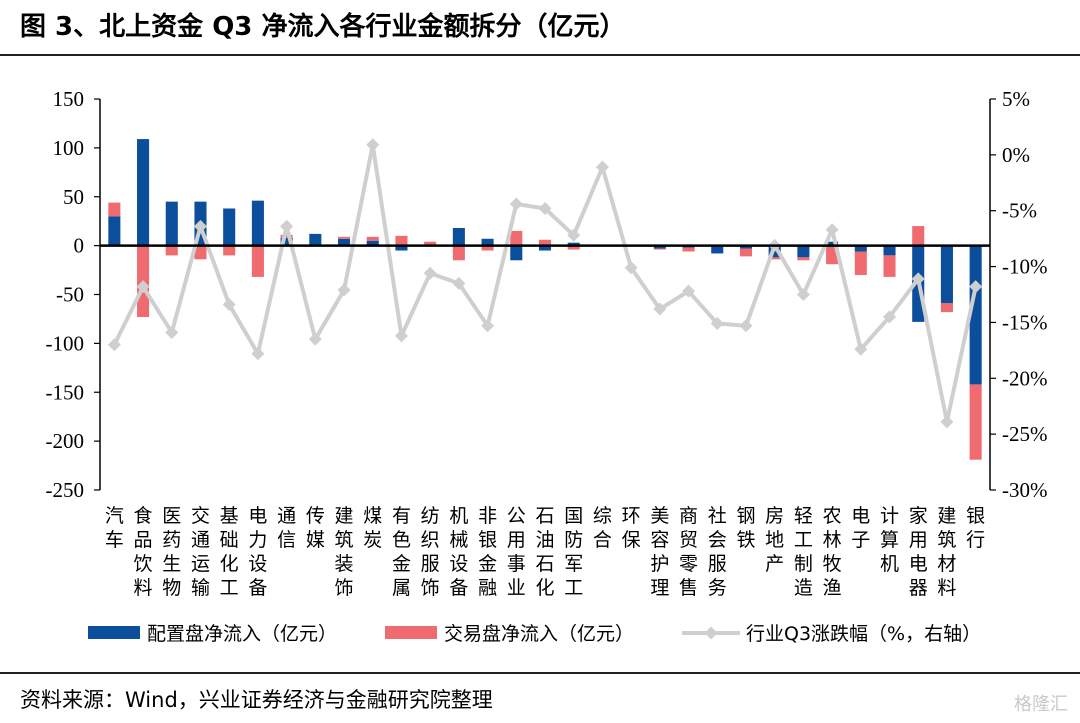  What do you see at coordinates (711, 633) in the screenshot?
I see `legend-marker-change` at bounding box center [711, 633].